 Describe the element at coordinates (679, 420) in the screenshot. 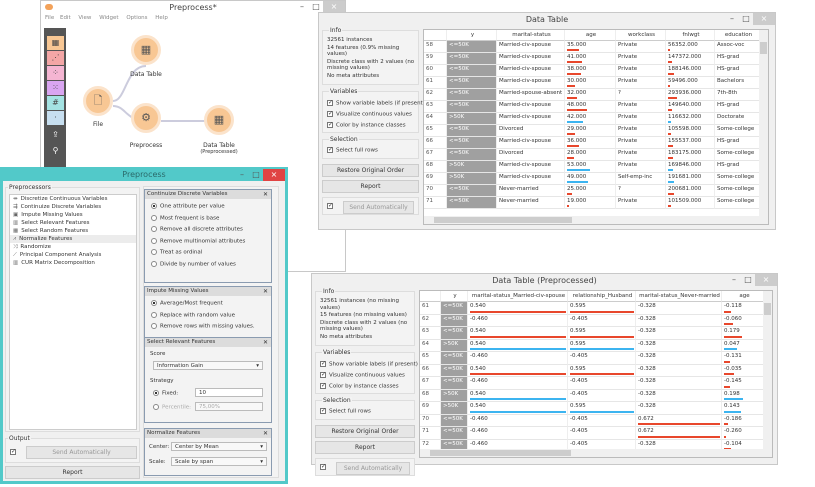

I see `table-cell: 0.672` at that location.